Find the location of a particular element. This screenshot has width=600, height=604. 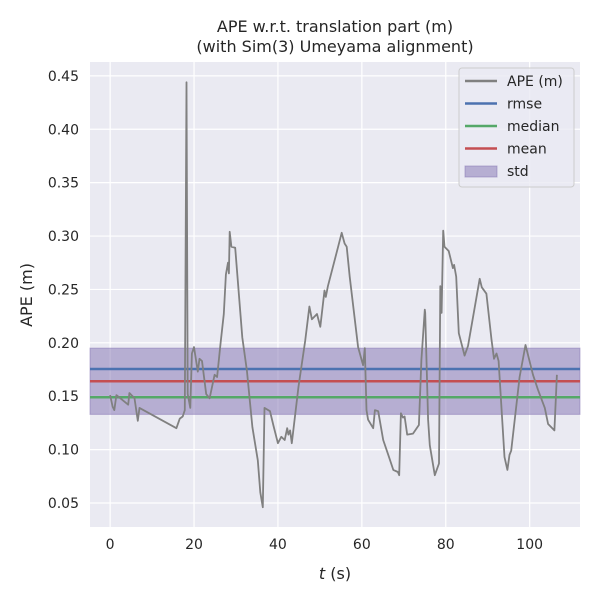

legend: APE (m) rmse median mean std is located at coordinates (516, 127).